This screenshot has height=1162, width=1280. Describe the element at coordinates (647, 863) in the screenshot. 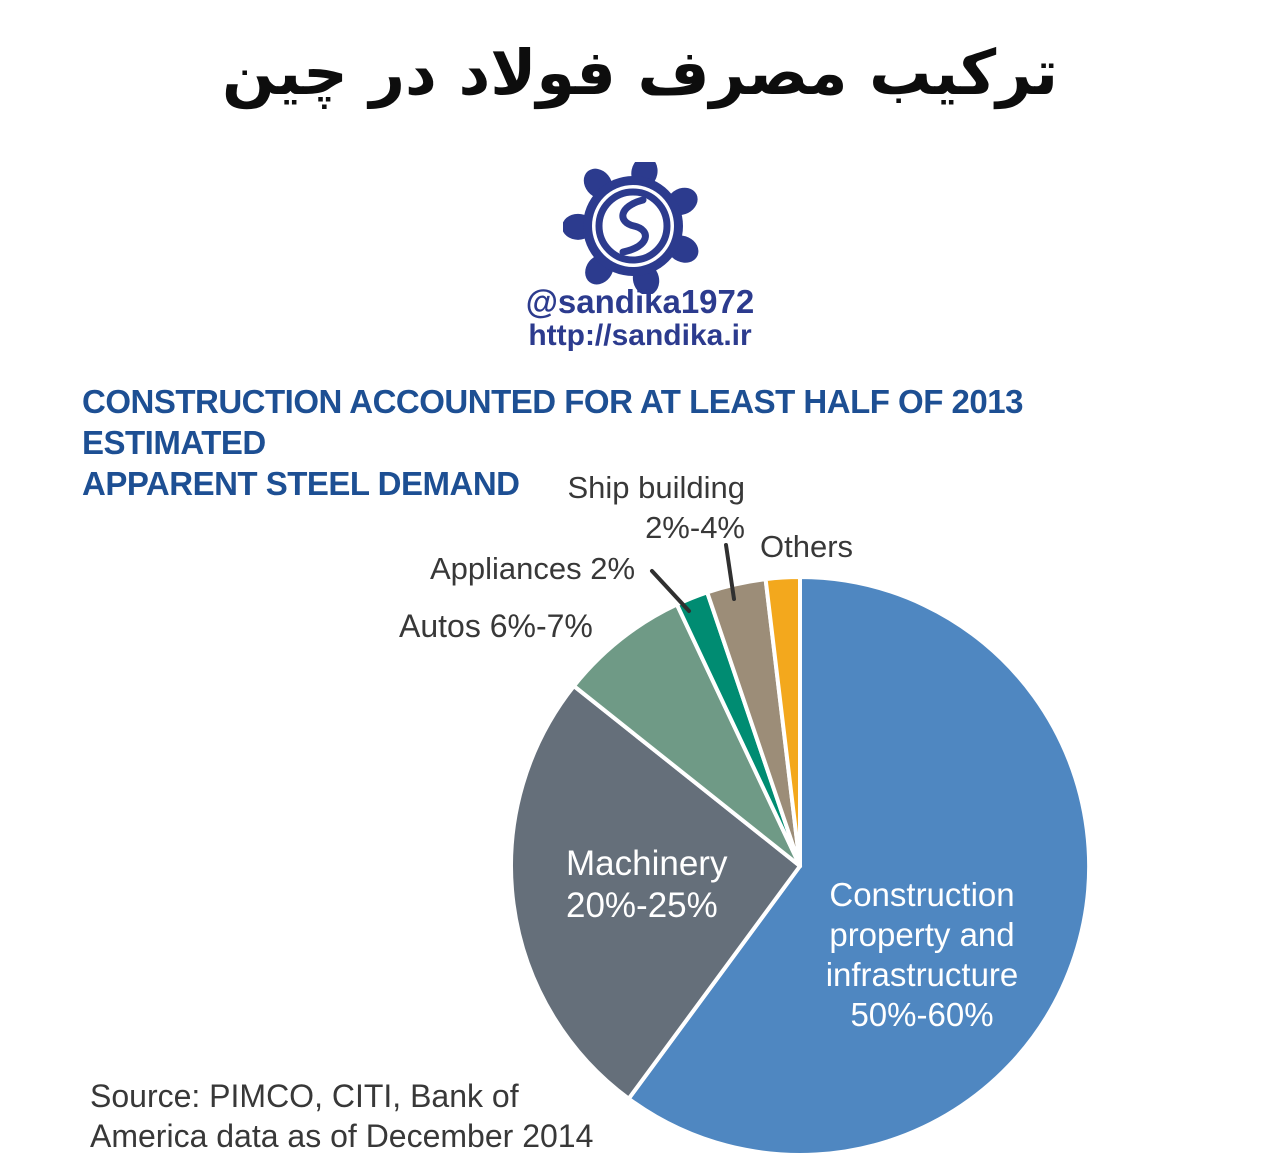

I see `label-machinery-line1: Machinery` at that location.